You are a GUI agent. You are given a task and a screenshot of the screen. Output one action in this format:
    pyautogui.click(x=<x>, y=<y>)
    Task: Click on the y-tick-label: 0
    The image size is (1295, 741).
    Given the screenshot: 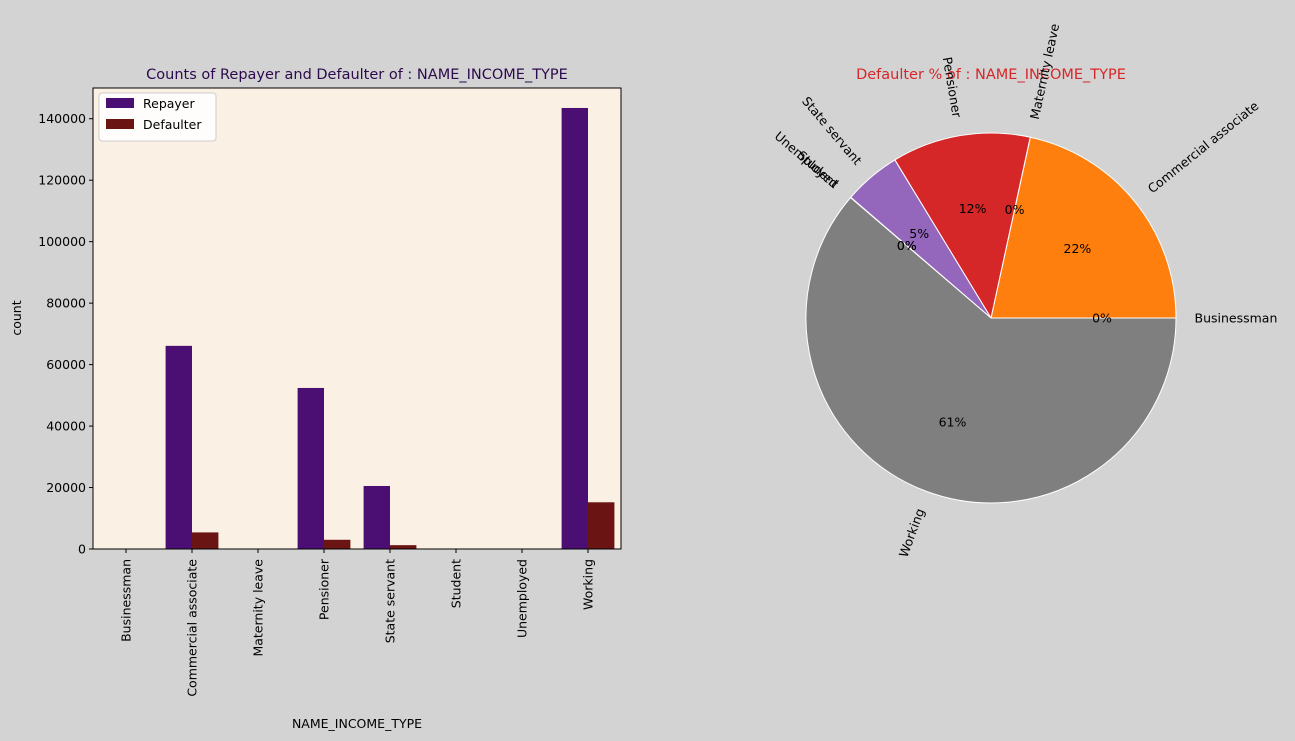 What is the action you would take?
    pyautogui.click(x=82, y=549)
    